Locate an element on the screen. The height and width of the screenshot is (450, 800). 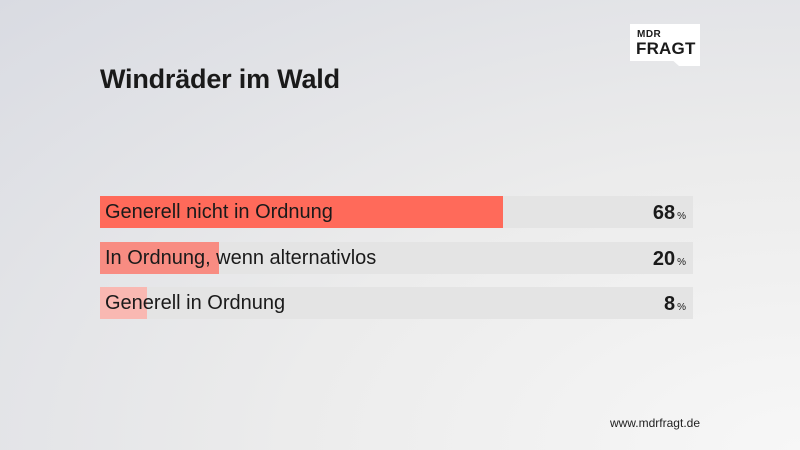
logo-line-2: FRAGT is located at coordinates (666, 48).